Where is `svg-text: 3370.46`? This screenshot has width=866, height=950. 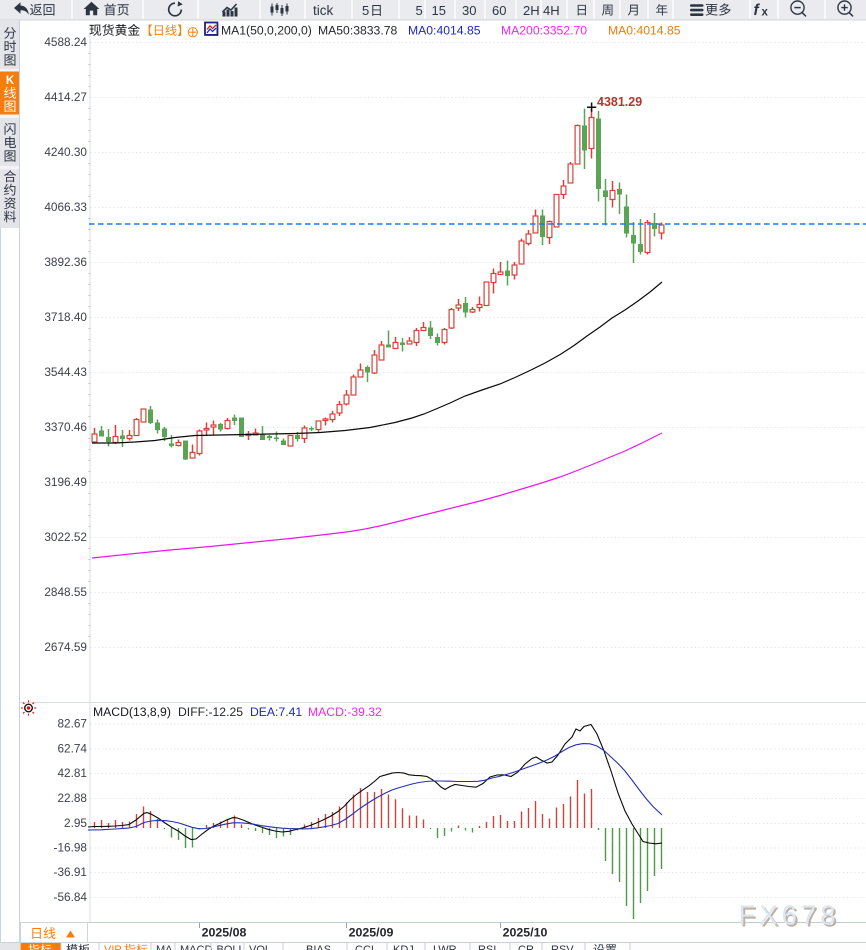 svg-text: 3370.46 is located at coordinates (65, 427).